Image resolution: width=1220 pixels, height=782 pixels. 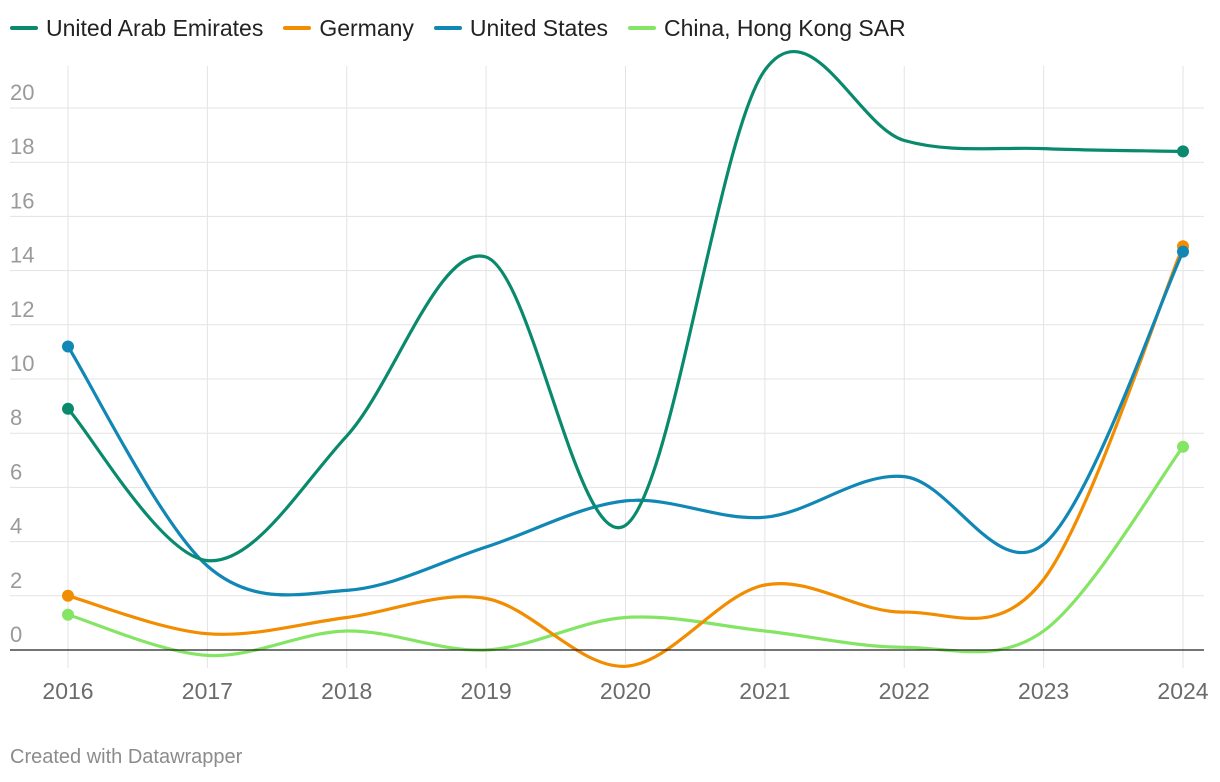 I want to click on x-tick-label: 2020, so click(x=625, y=691).